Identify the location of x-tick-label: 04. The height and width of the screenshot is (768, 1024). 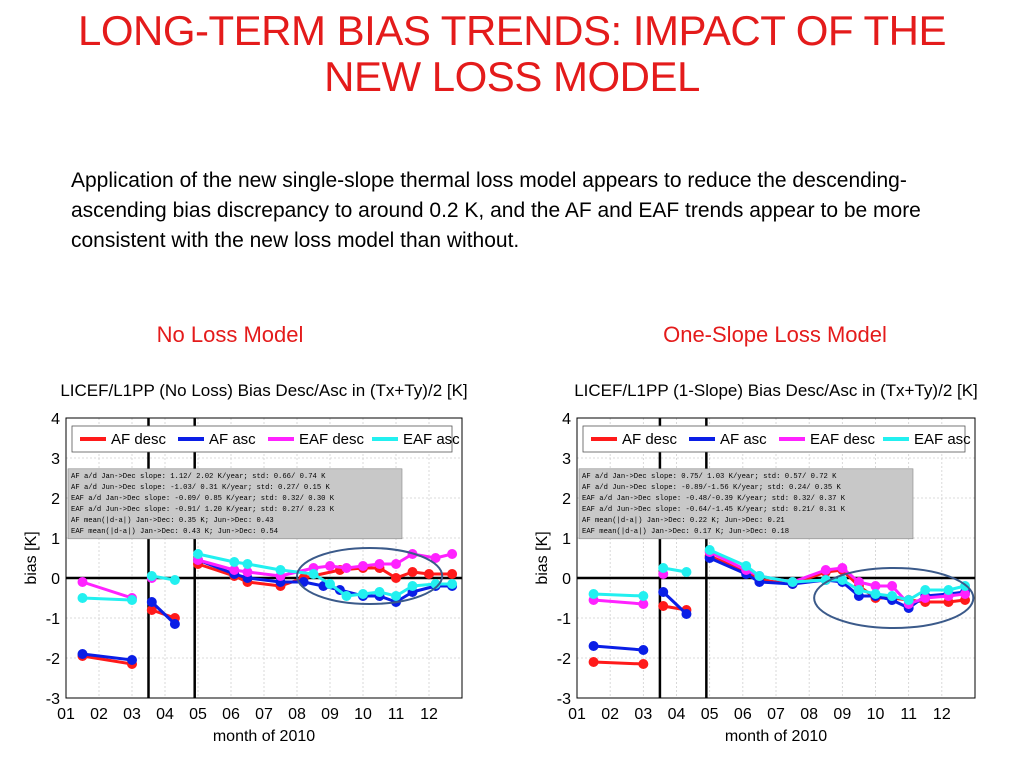
(165, 714).